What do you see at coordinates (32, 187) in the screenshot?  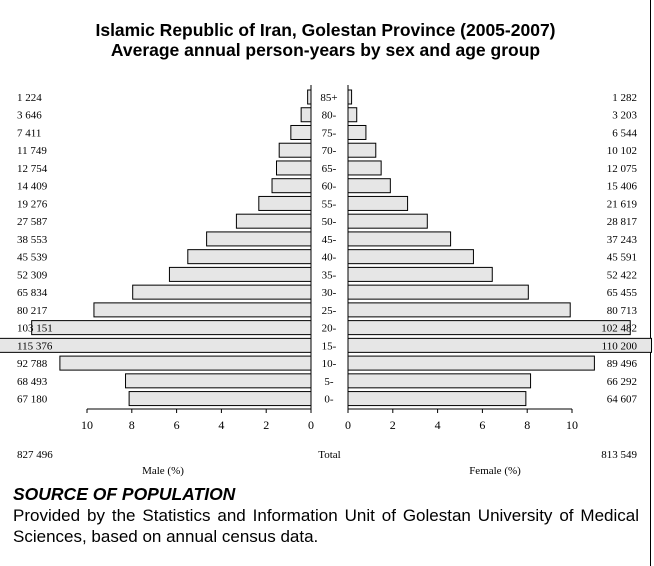 I see `male-count-label: 14 409` at bounding box center [32, 187].